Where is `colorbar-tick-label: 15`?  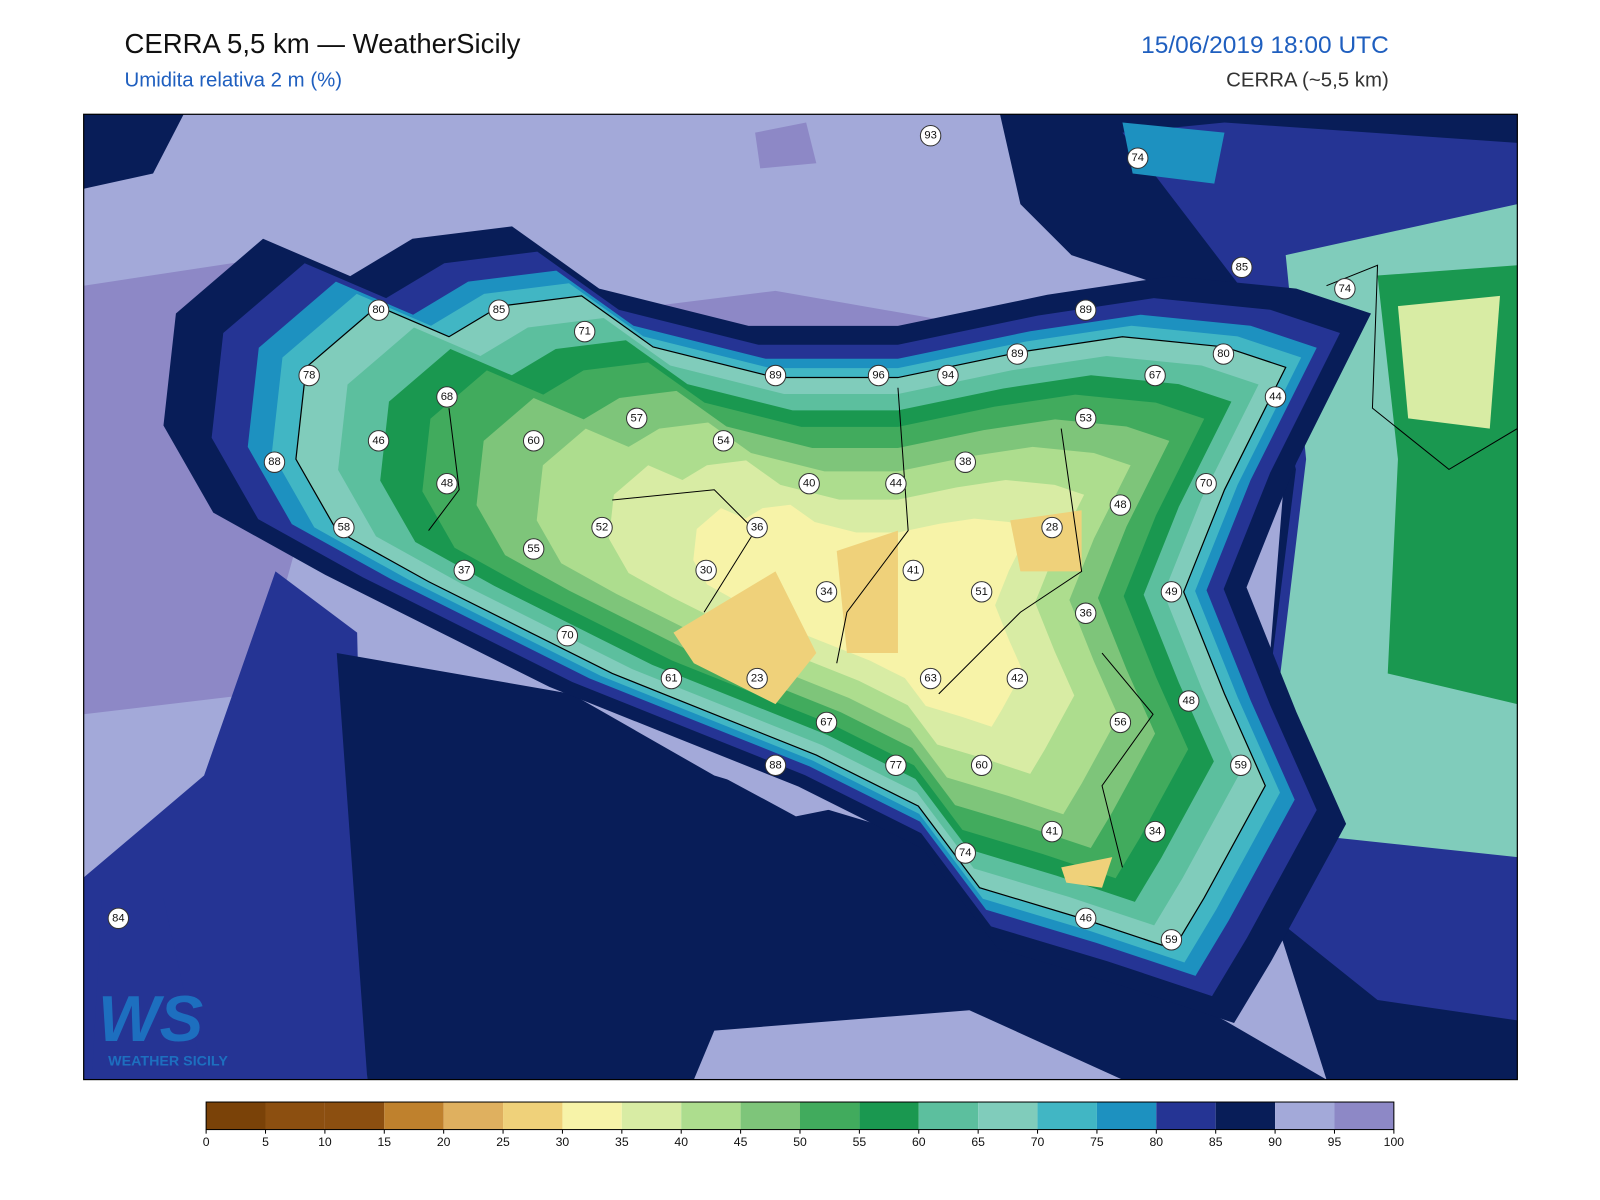 colorbar-tick-label: 15 is located at coordinates (384, 1142).